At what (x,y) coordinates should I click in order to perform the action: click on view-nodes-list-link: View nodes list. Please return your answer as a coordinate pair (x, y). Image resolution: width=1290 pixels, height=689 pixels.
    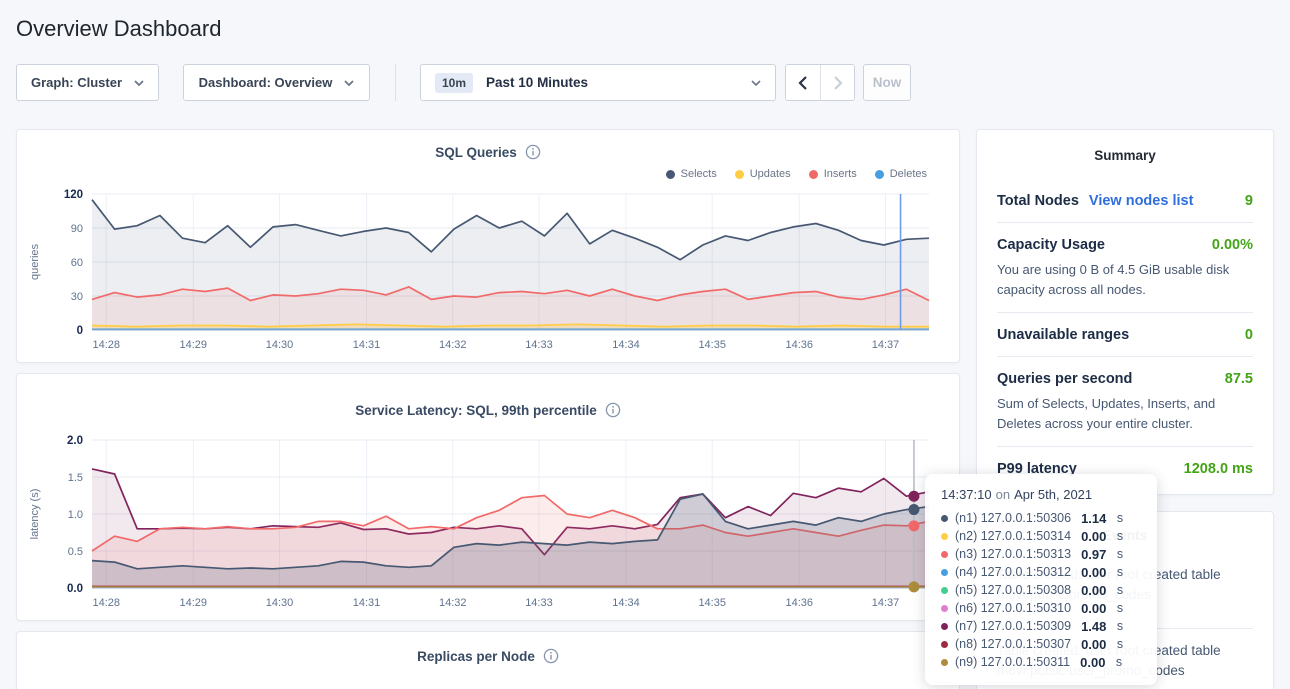
    Looking at the image, I should click on (1141, 201).